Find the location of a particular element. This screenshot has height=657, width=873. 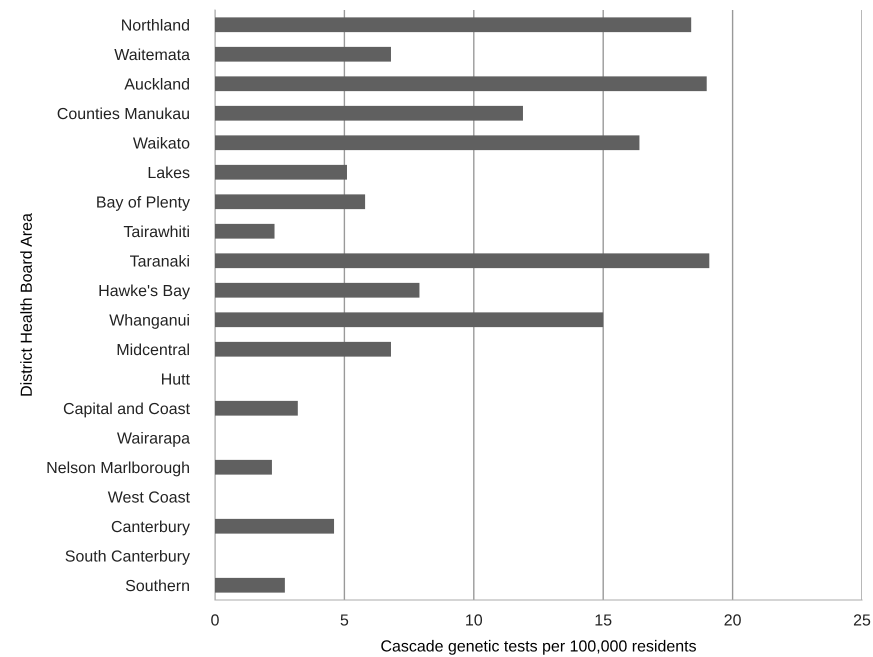

y-tick-label: Bay of Plenty is located at coordinates (143, 203).